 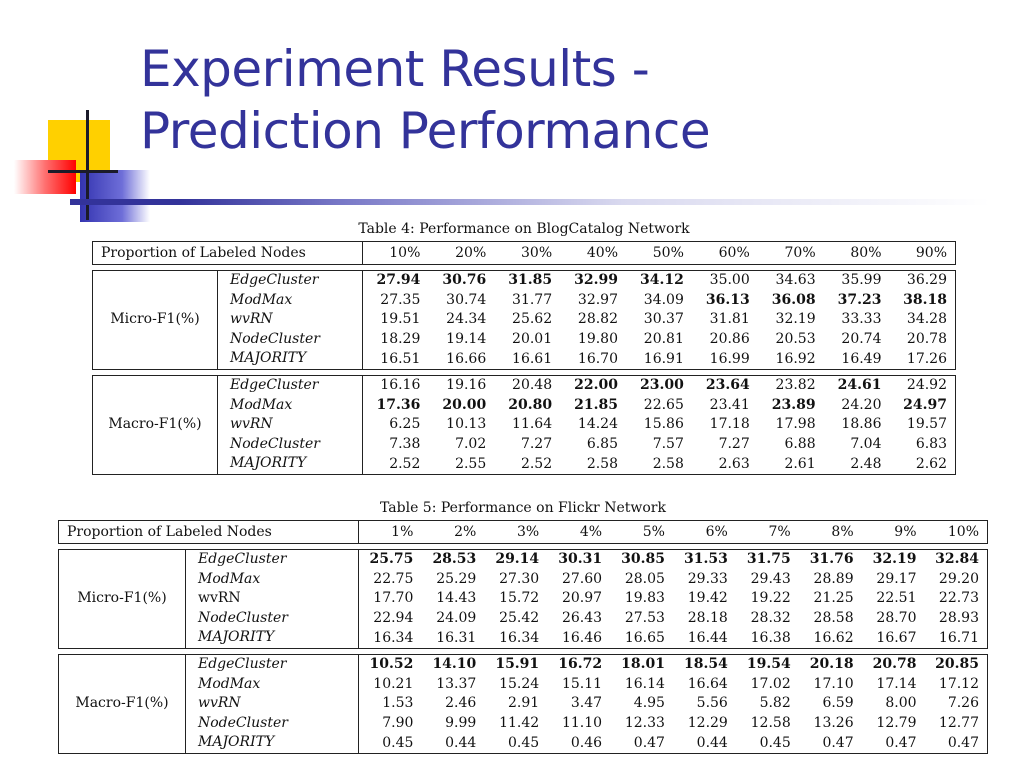 What do you see at coordinates (519, 683) in the screenshot?
I see `table-cell: 15.24` at bounding box center [519, 683].